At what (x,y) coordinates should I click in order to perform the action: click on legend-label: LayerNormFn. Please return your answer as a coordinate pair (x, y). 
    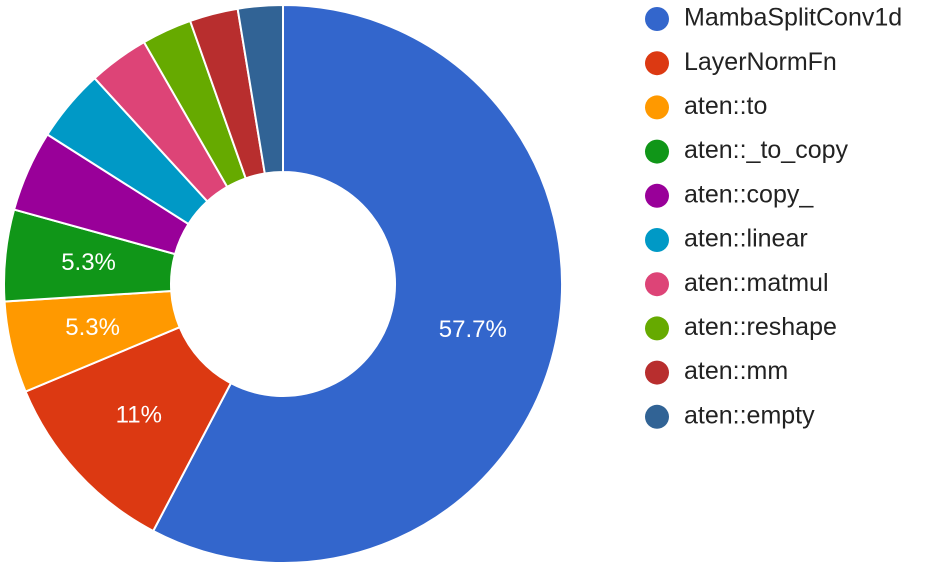
    Looking at the image, I should click on (760, 62).